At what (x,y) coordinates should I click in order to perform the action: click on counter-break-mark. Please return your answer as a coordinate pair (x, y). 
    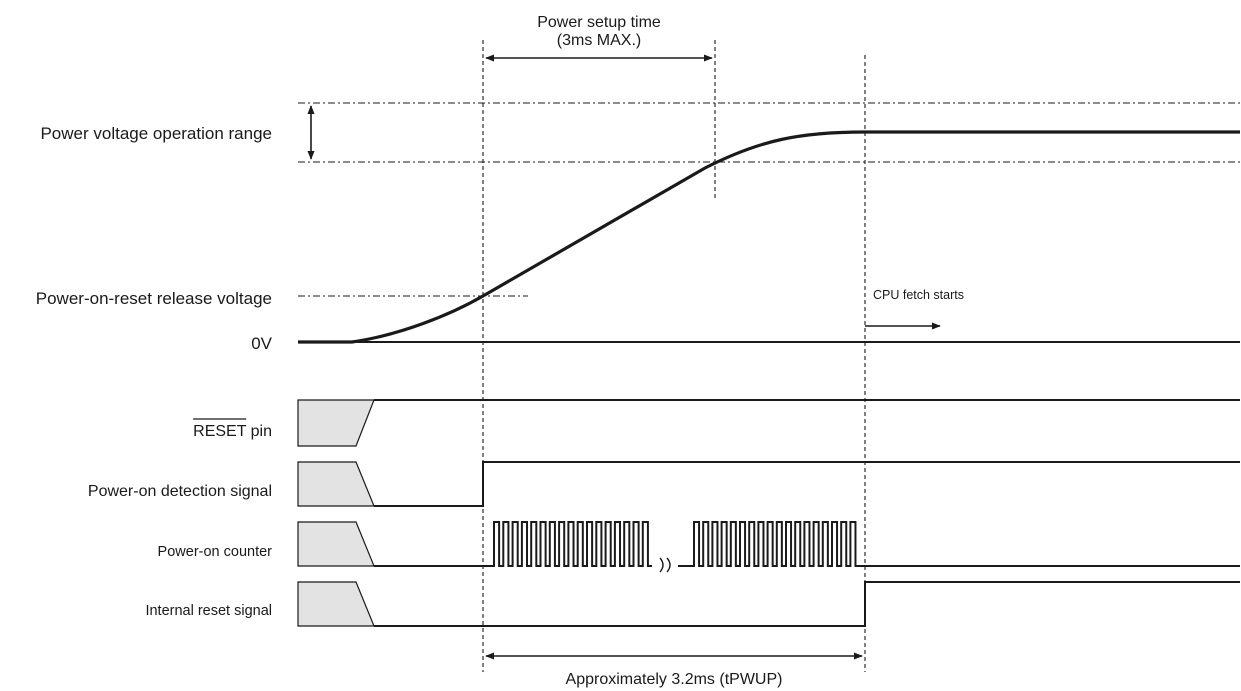
    Looking at the image, I should click on (665, 565).